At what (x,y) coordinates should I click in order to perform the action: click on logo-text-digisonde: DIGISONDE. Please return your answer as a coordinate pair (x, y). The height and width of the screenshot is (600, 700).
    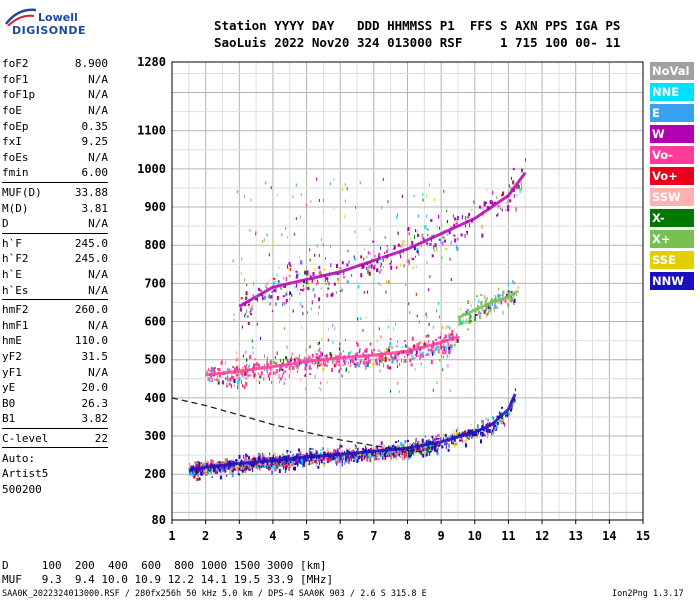
    Looking at the image, I should click on (49, 30).